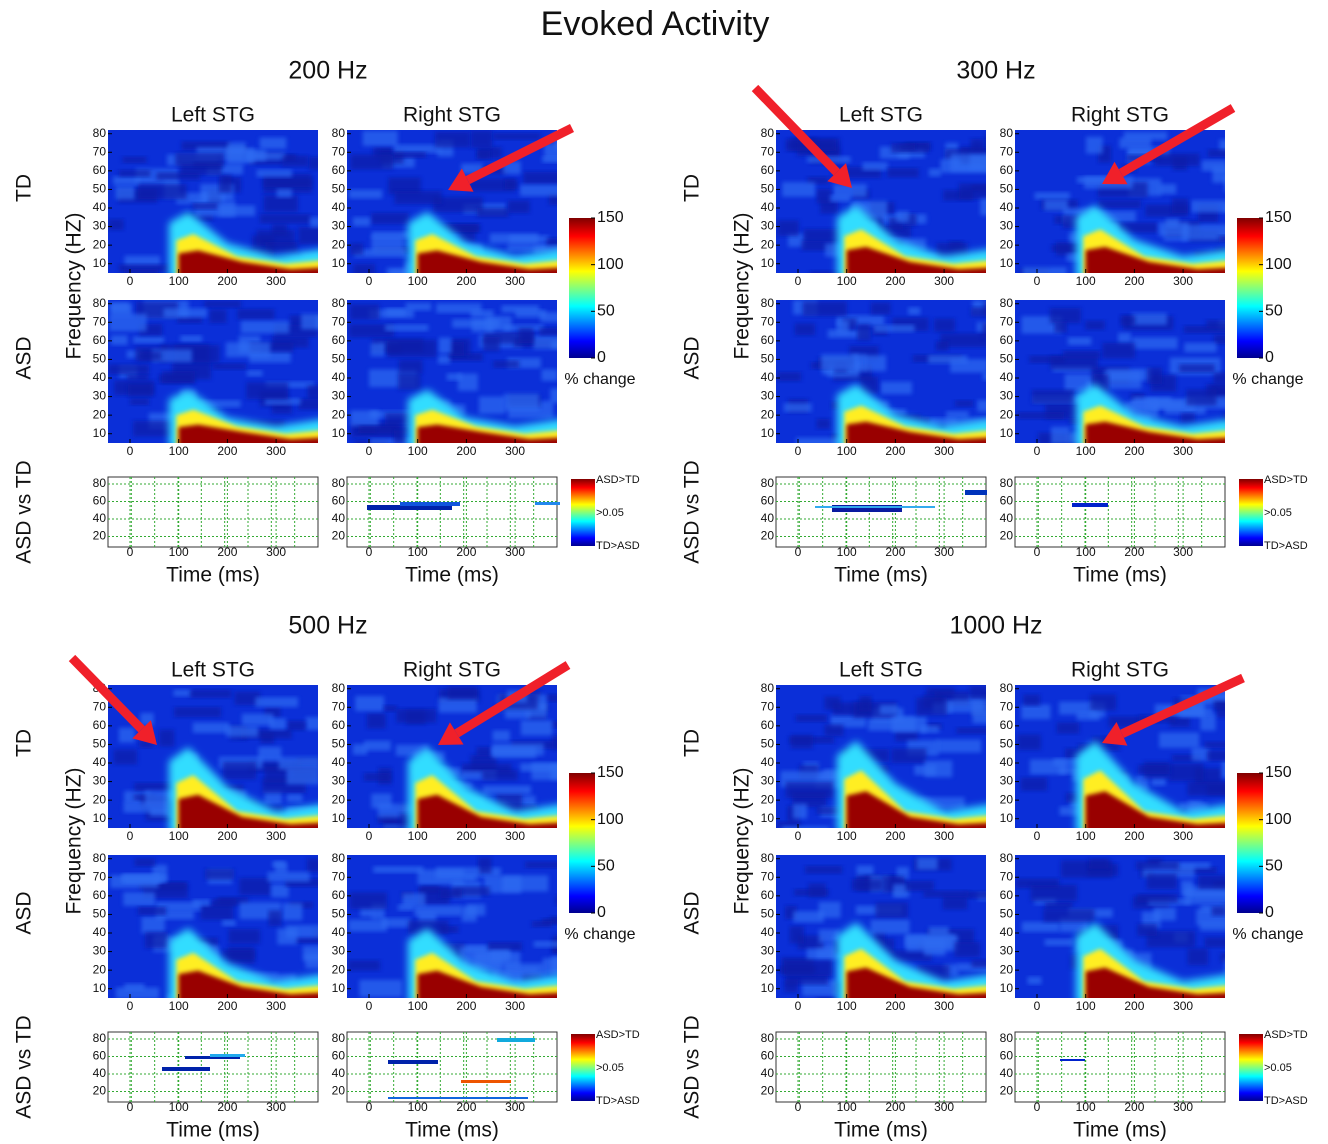 The image size is (1328, 1144). I want to click on stat-cluster, so click(227, 1055).